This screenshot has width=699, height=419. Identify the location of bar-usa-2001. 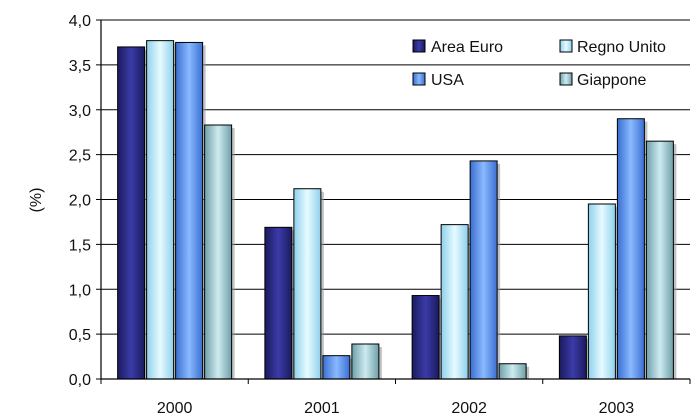
(336, 367).